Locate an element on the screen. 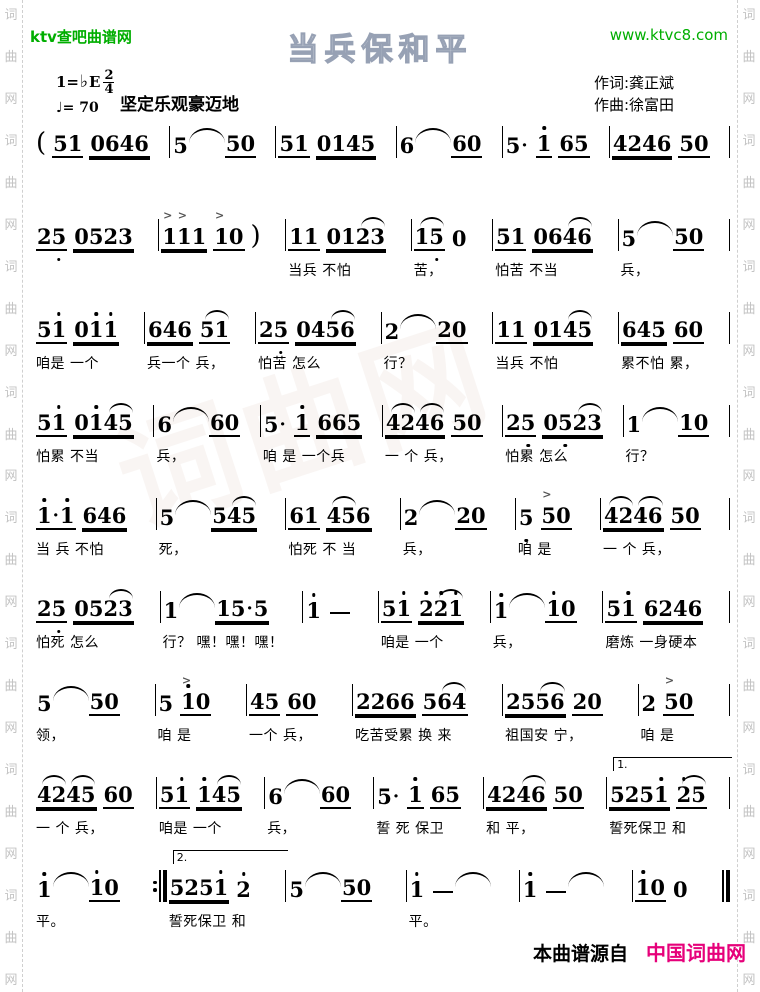 The width and height of the screenshot is (760, 992). parenthesis: ( is located at coordinates (41, 143).